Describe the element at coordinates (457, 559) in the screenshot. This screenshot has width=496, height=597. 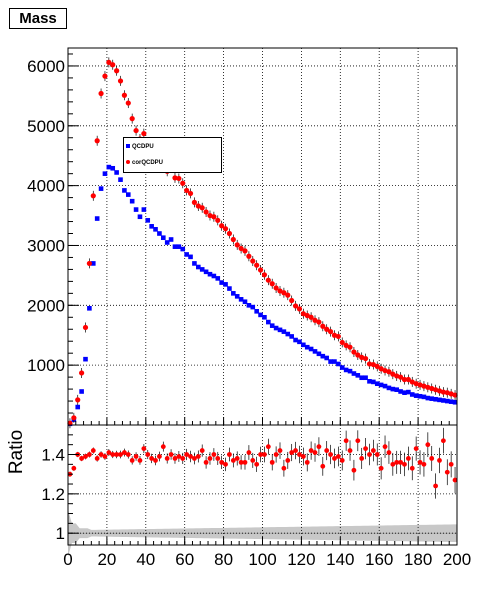
I see `x-tick-label: 200` at that location.